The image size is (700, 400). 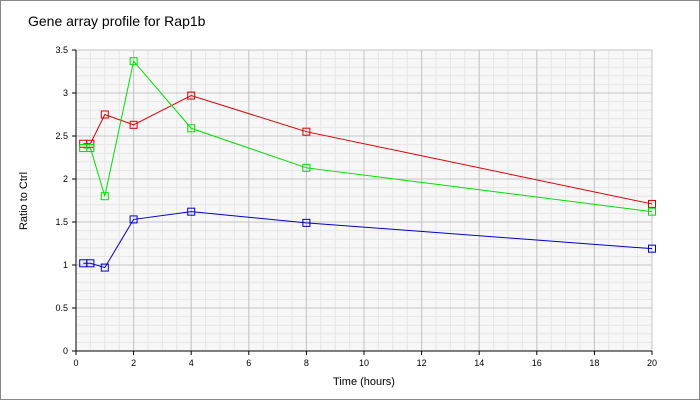 I want to click on x-tick-label: 14, so click(x=479, y=363).